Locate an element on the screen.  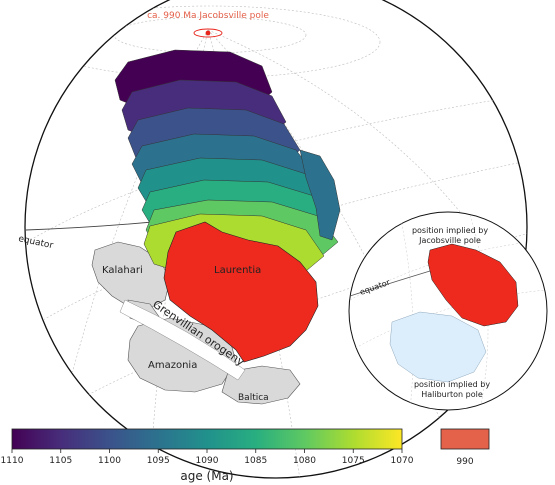
colorbar-tick-label: 1075 is located at coordinates (353, 461).